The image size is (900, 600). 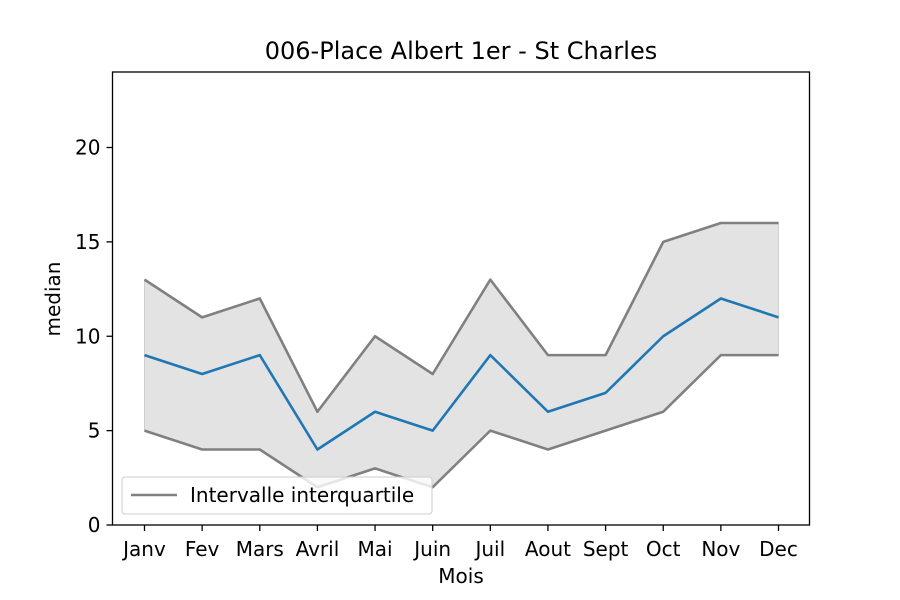 What do you see at coordinates (94, 431) in the screenshot?
I see `y-tick-label: 5` at bounding box center [94, 431].